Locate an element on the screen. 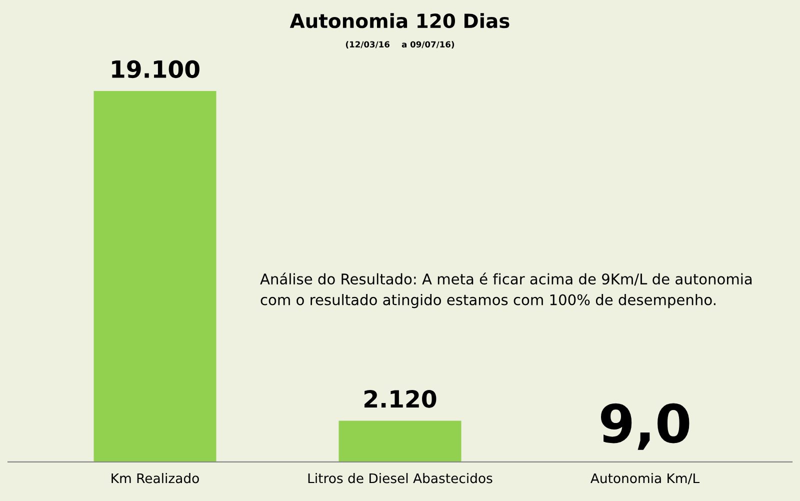 The width and height of the screenshot is (800, 501). chart-subtitle: (12/03/16 a 09/07/16) is located at coordinates (400, 44).